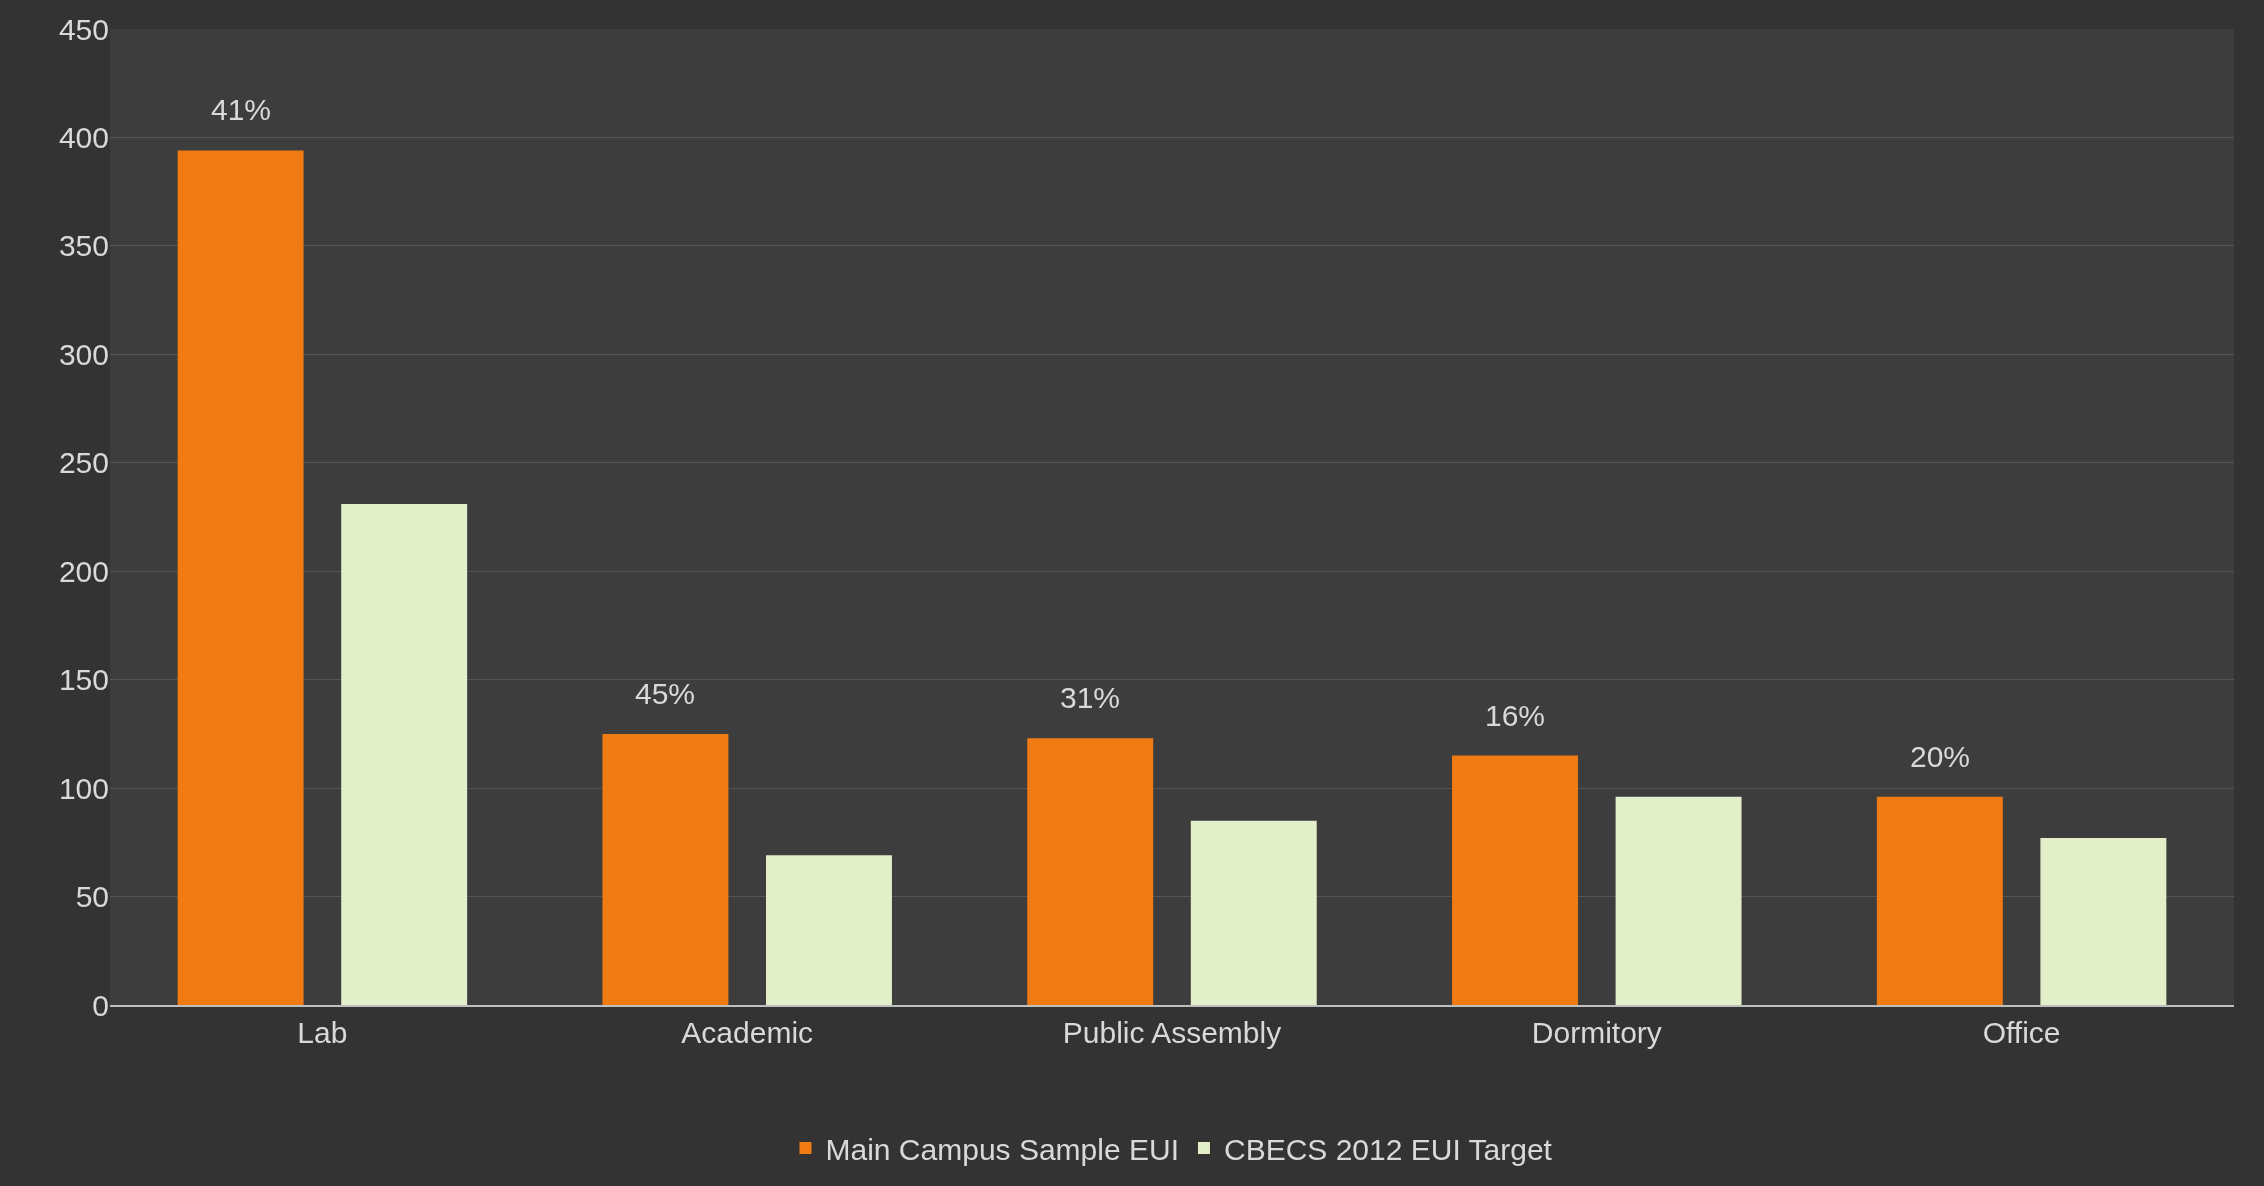  Describe the element at coordinates (83, 137) in the screenshot. I see `y-tick-label: 400` at that location.